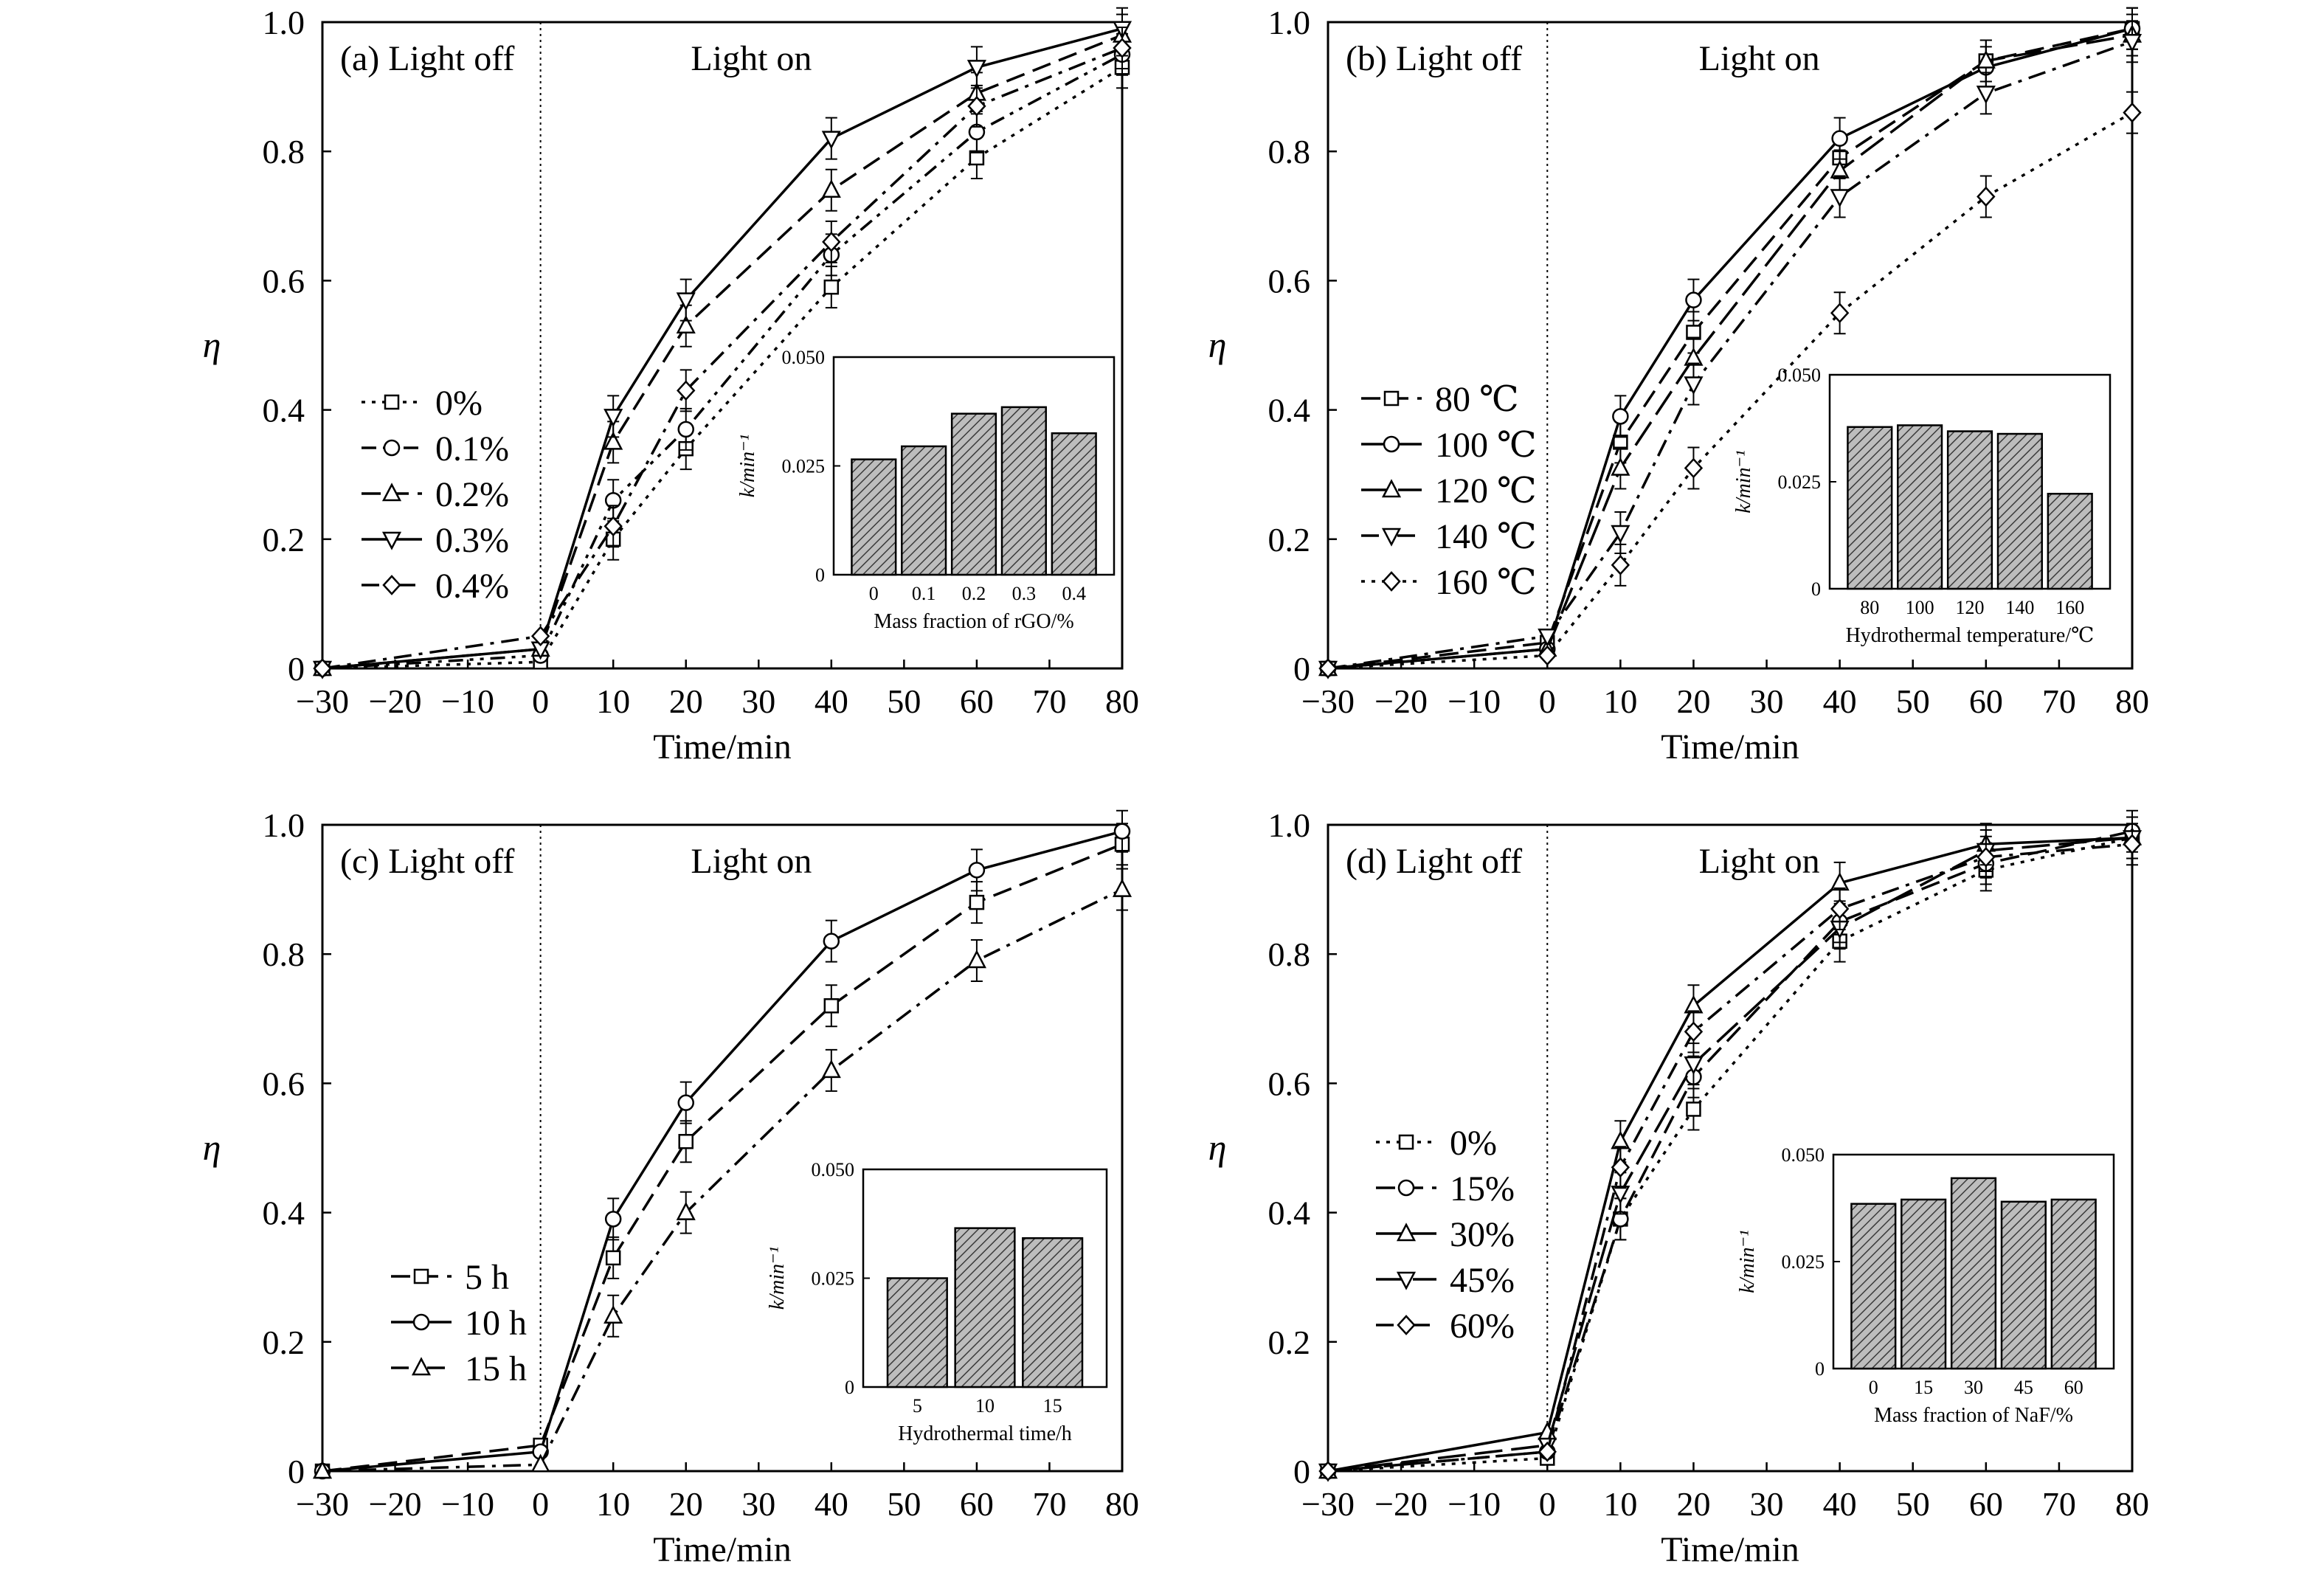  I want to click on panel-label: (c) Light off, so click(427, 862).